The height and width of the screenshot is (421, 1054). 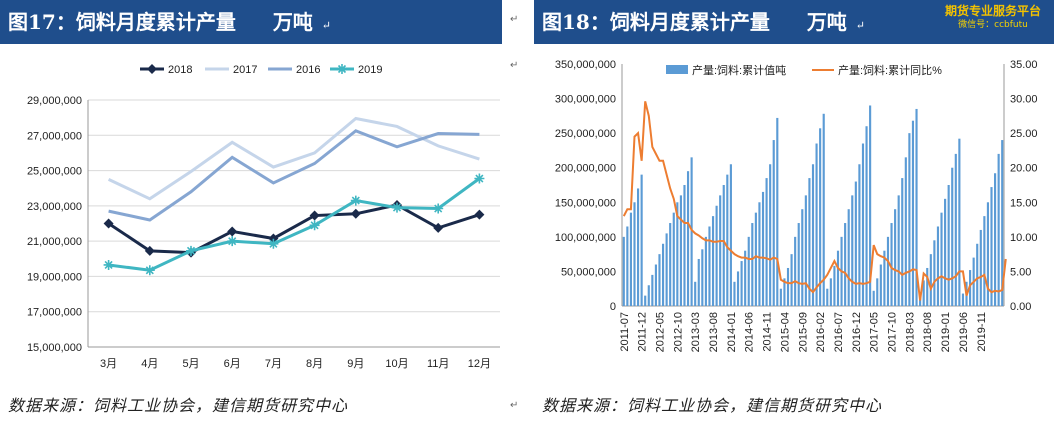 I want to click on x-tick-label: 2019-01, so click(x=946, y=332).